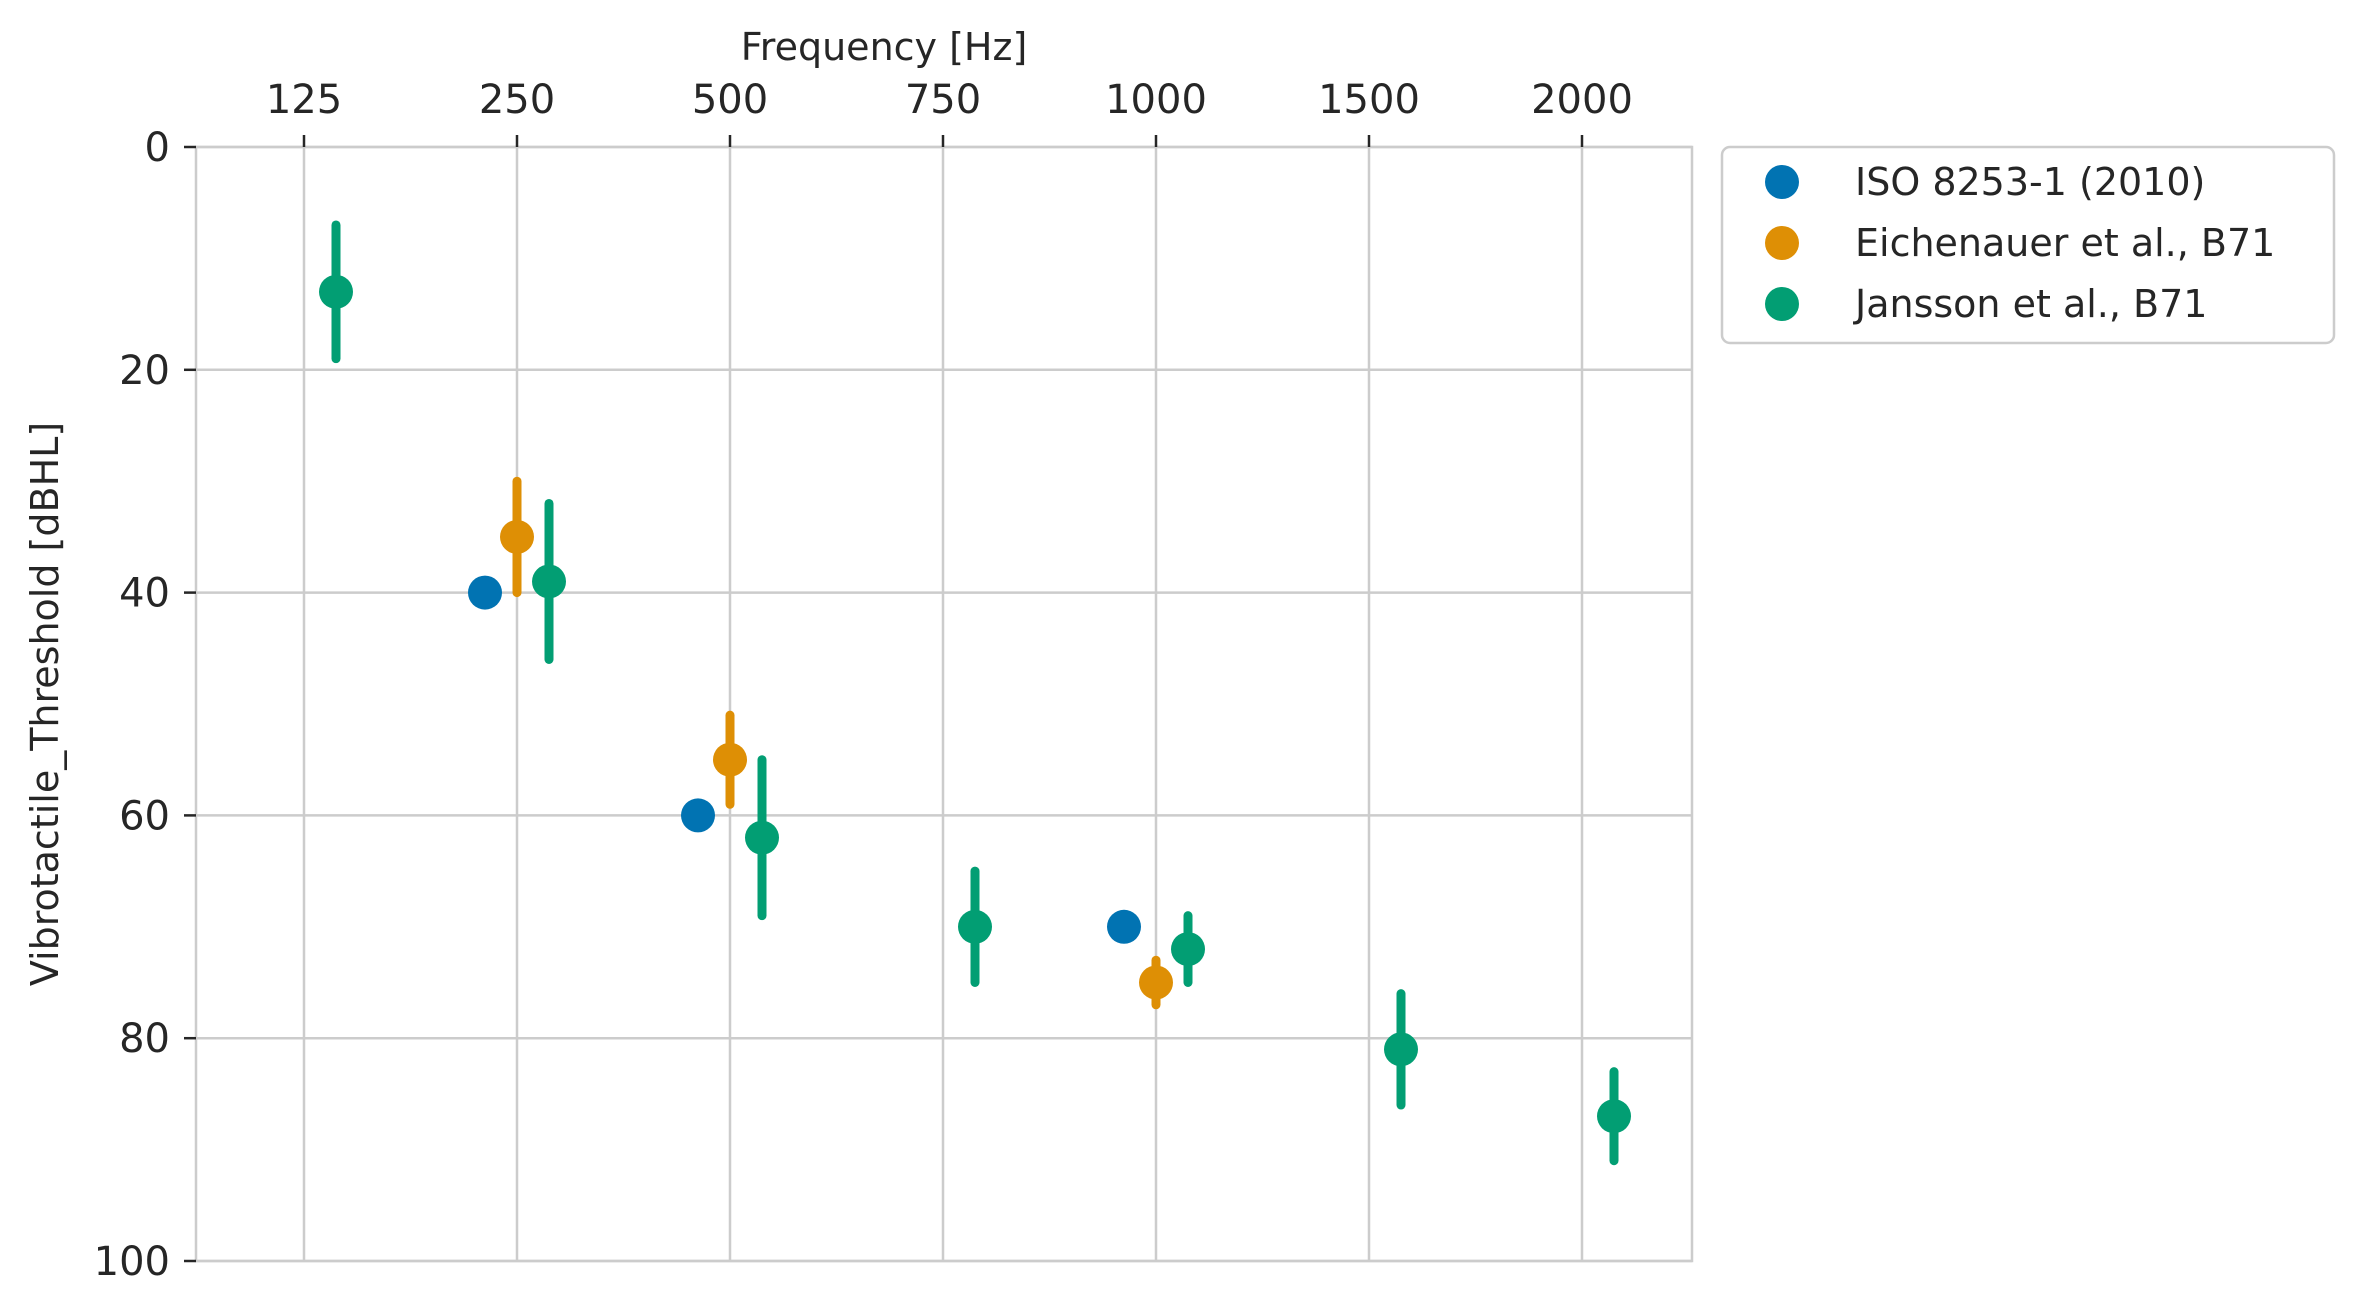 Image resolution: width=2354 pixels, height=1310 pixels. Describe the element at coordinates (2030, 182) in the screenshot. I see `legend-label: ISO 8253-1 (2010)` at that location.